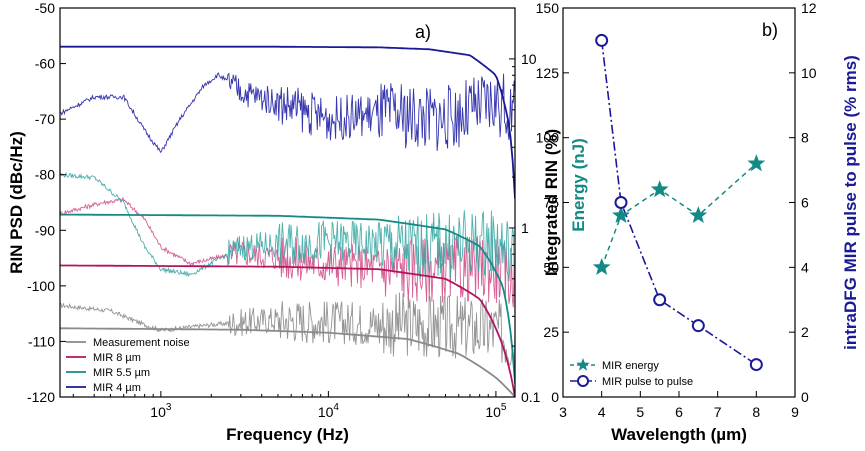 The width and height of the screenshot is (865, 451). Describe the element at coordinates (41, 341) in the screenshot. I see `y-tick-label: -110` at that location.